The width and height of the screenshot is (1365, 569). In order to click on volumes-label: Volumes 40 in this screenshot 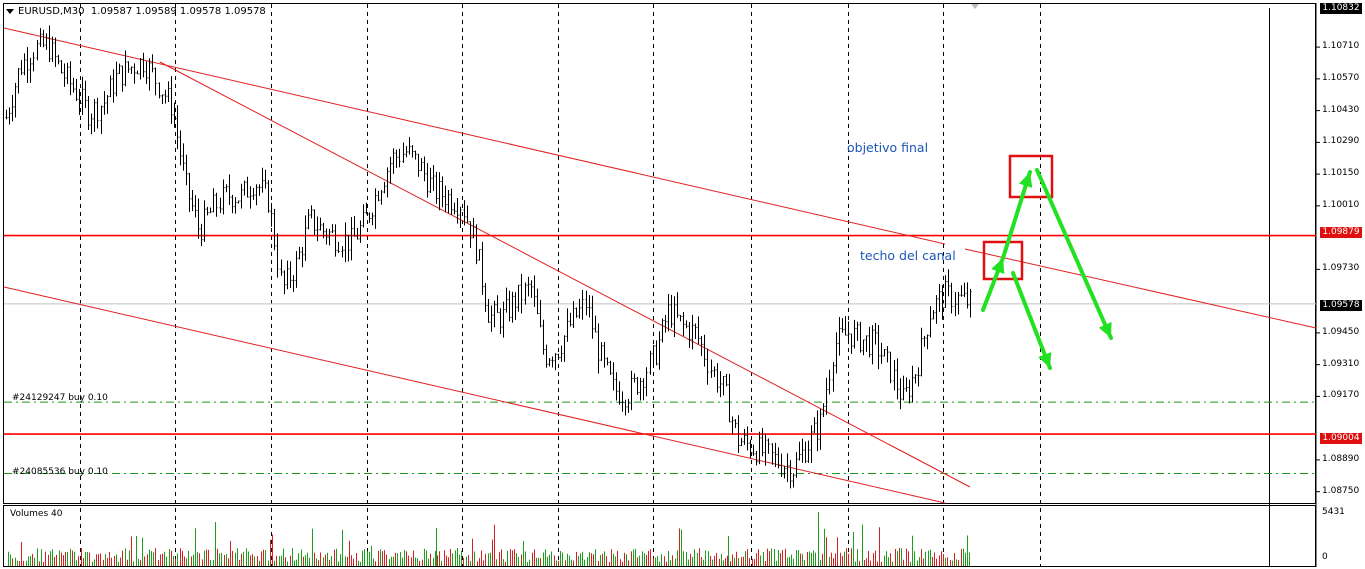, I will do `click(36, 514)`.